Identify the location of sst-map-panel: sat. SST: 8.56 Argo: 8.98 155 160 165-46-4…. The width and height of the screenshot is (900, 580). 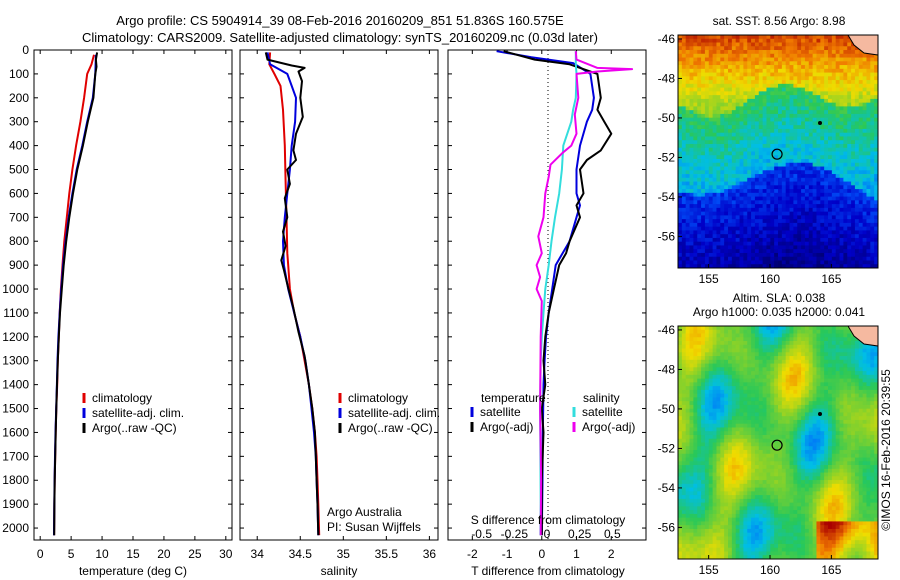
(768, 150).